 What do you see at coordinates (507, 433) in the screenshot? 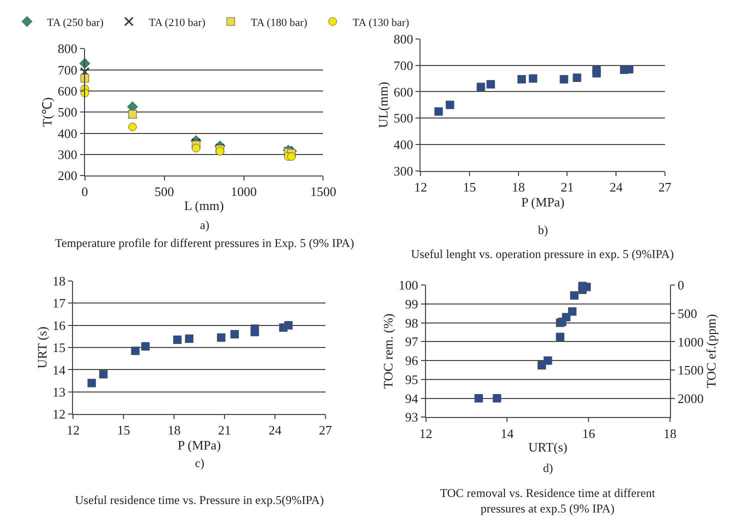
I see `x-tick-label: 14` at bounding box center [507, 433].